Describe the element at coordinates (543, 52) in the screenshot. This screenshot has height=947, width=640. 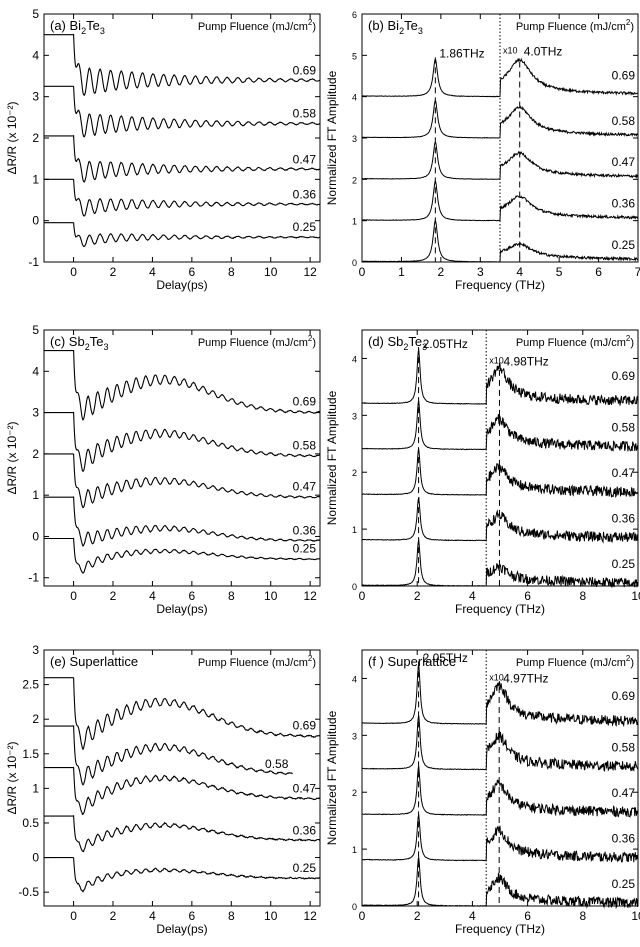
I see `peak2-label: 4.0THz` at that location.